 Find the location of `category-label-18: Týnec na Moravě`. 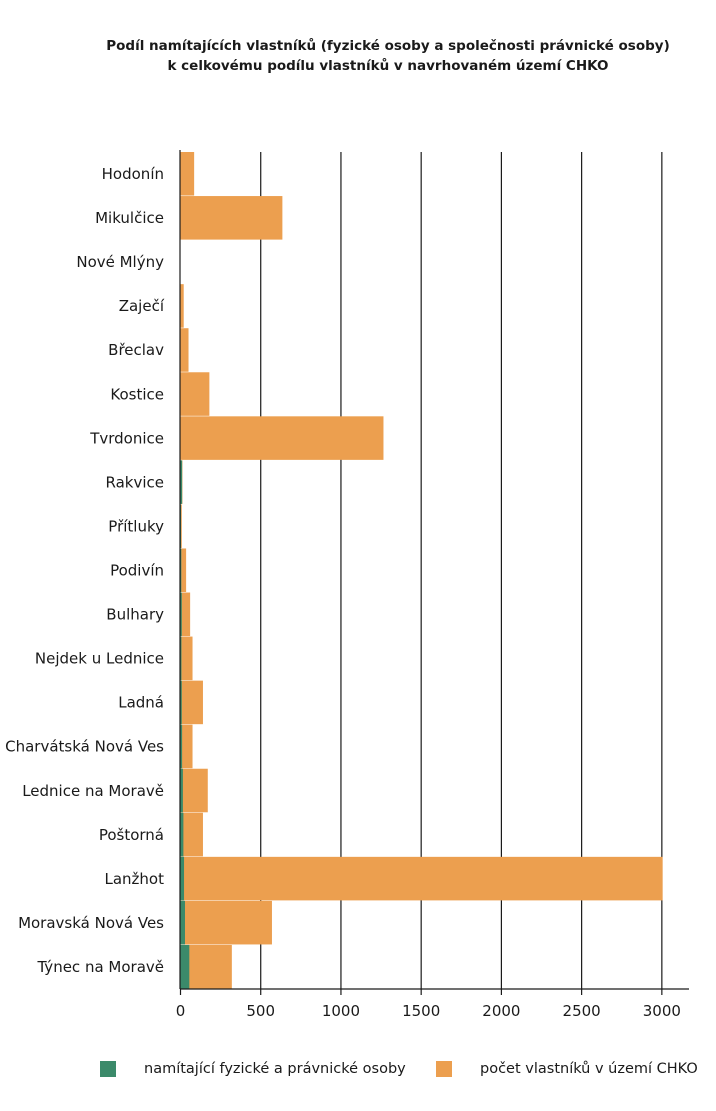

category-label-18: Týnec na Moravě is located at coordinates (100, 967).